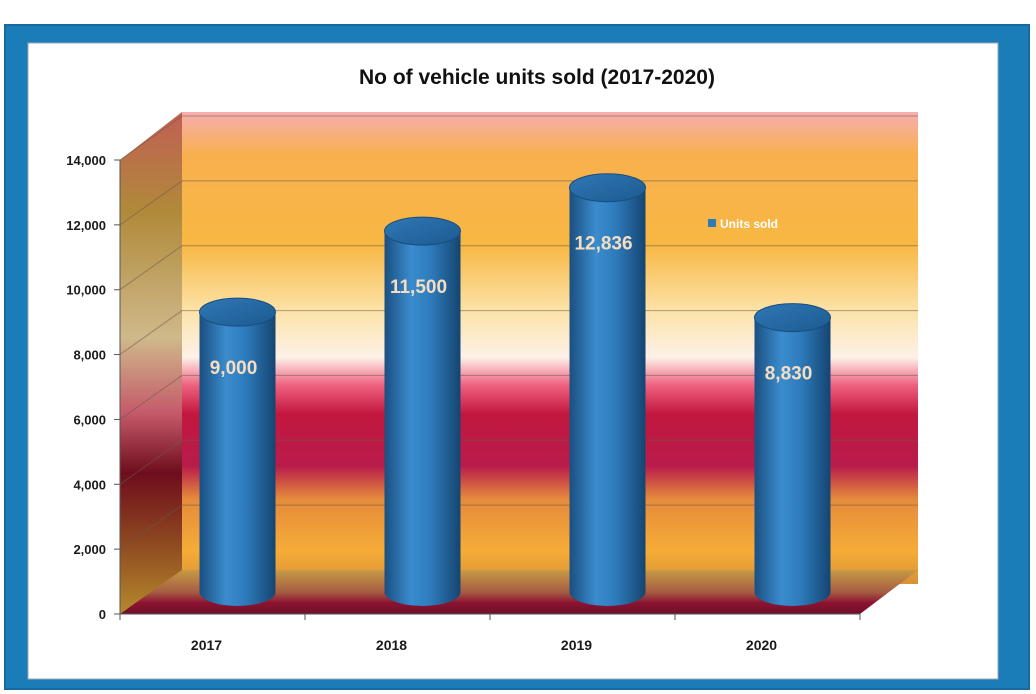 The image size is (1036, 694). I want to click on x-tick-label: 2020, so click(761, 645).